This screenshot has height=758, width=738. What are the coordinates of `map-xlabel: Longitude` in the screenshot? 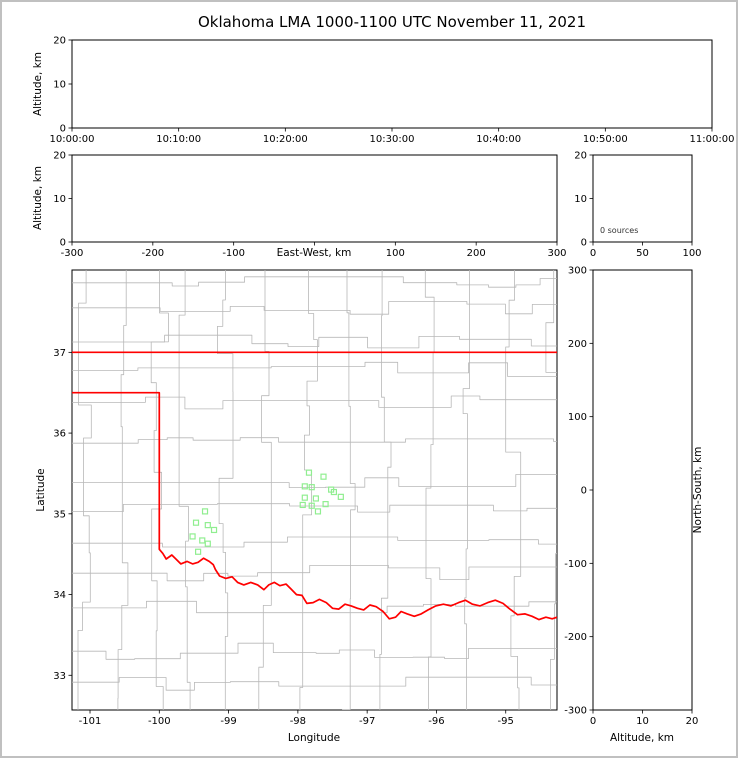 It's located at (314, 738).